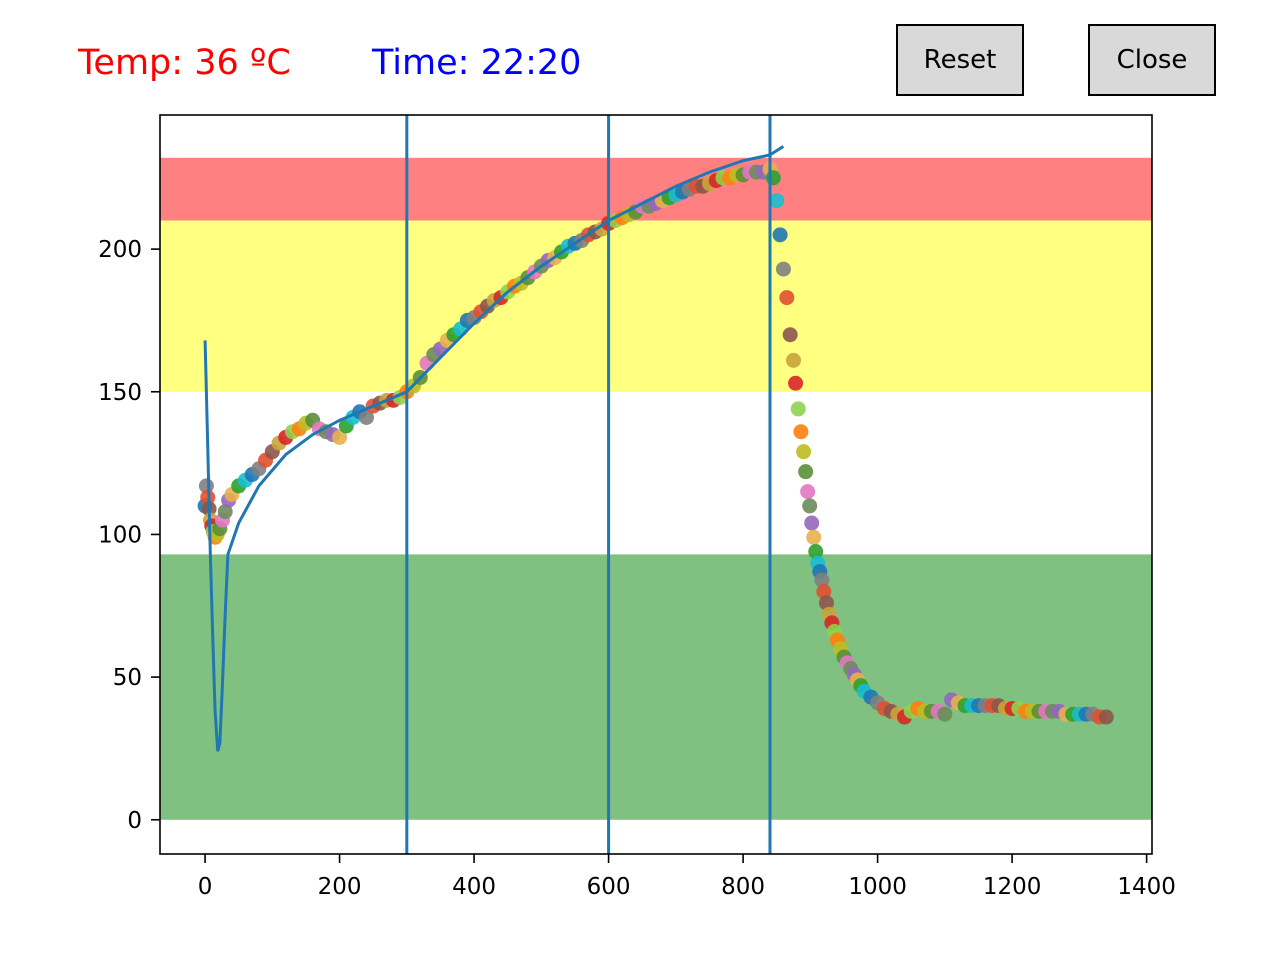  What do you see at coordinates (960, 60) in the screenshot?
I see `reset-button: Reset` at bounding box center [960, 60].